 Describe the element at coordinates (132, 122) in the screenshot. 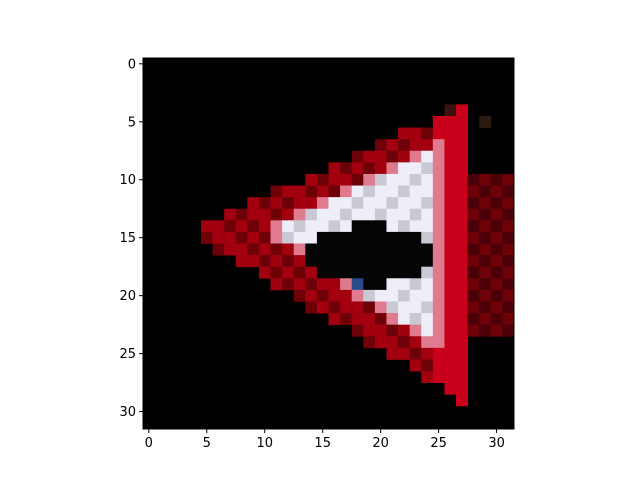

I see `y-tick-label: 5` at that location.